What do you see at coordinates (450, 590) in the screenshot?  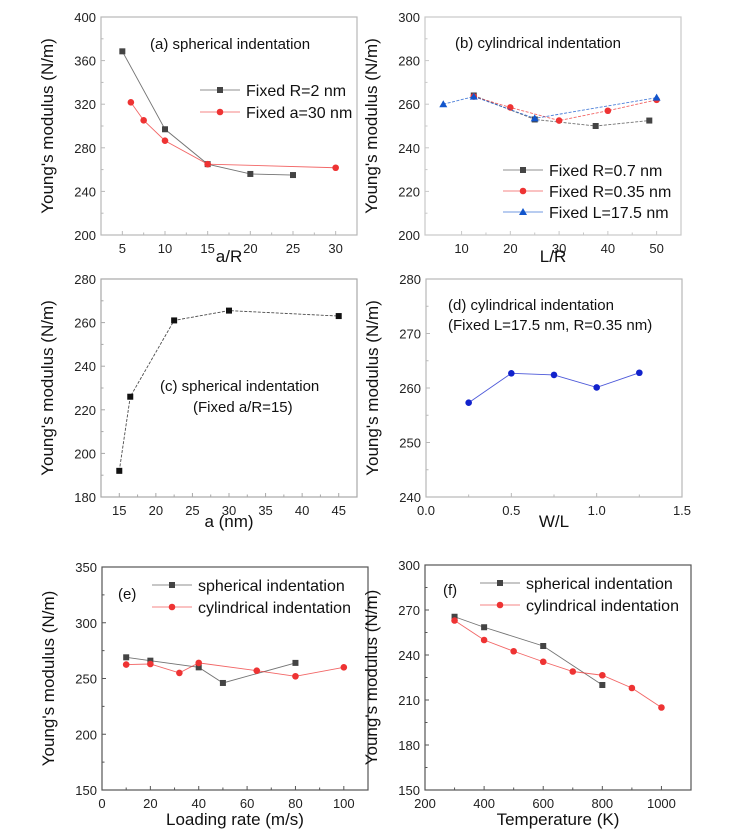 I see `panel-annotation: (f)` at bounding box center [450, 590].